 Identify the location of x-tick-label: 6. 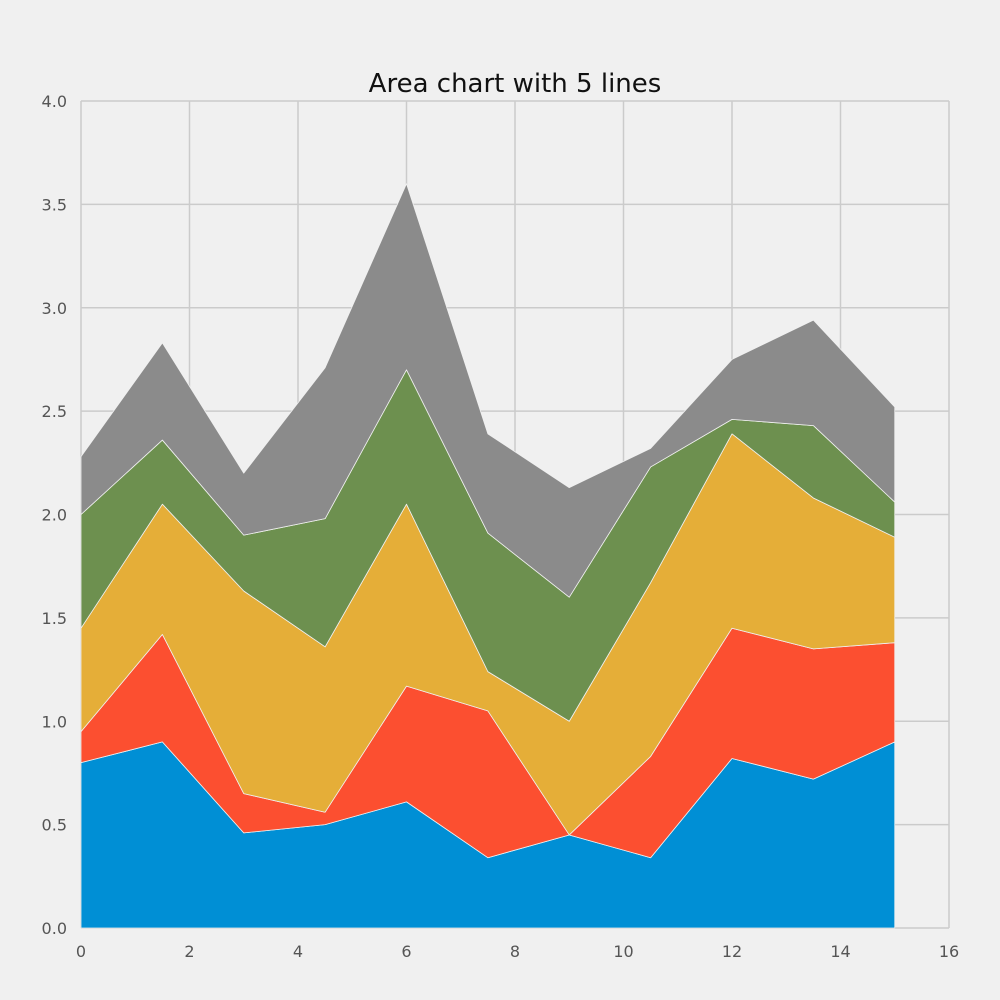
(406, 951).